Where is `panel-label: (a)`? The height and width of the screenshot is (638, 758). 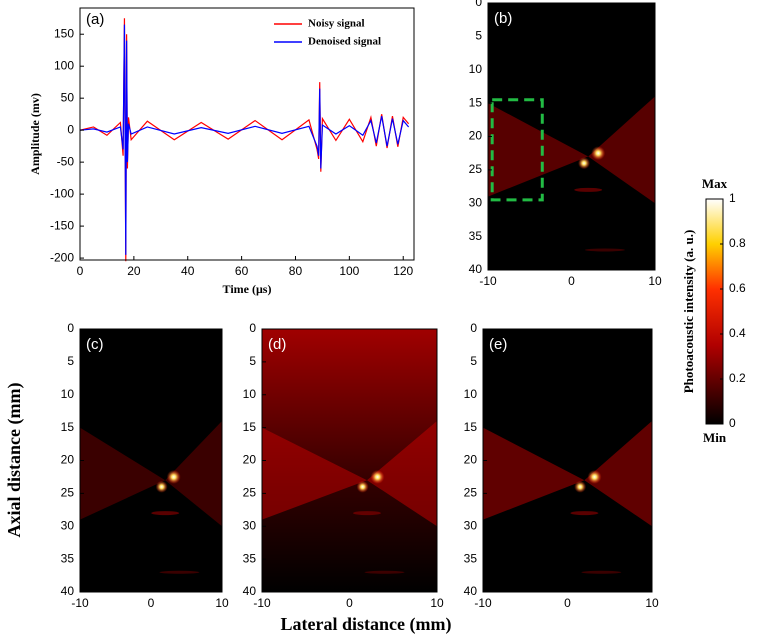
panel-label: (a) is located at coordinates (95, 19).